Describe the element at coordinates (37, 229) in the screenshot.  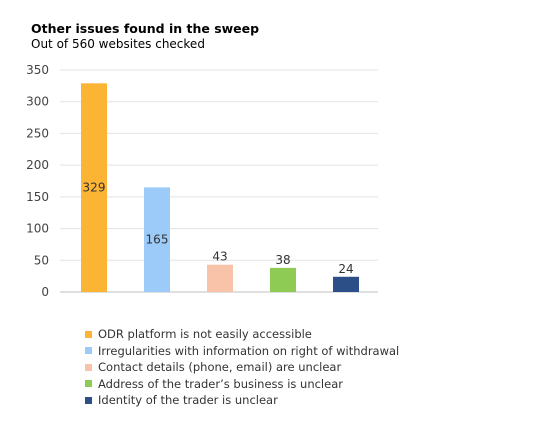
I see `y-tick-label: 100` at that location.